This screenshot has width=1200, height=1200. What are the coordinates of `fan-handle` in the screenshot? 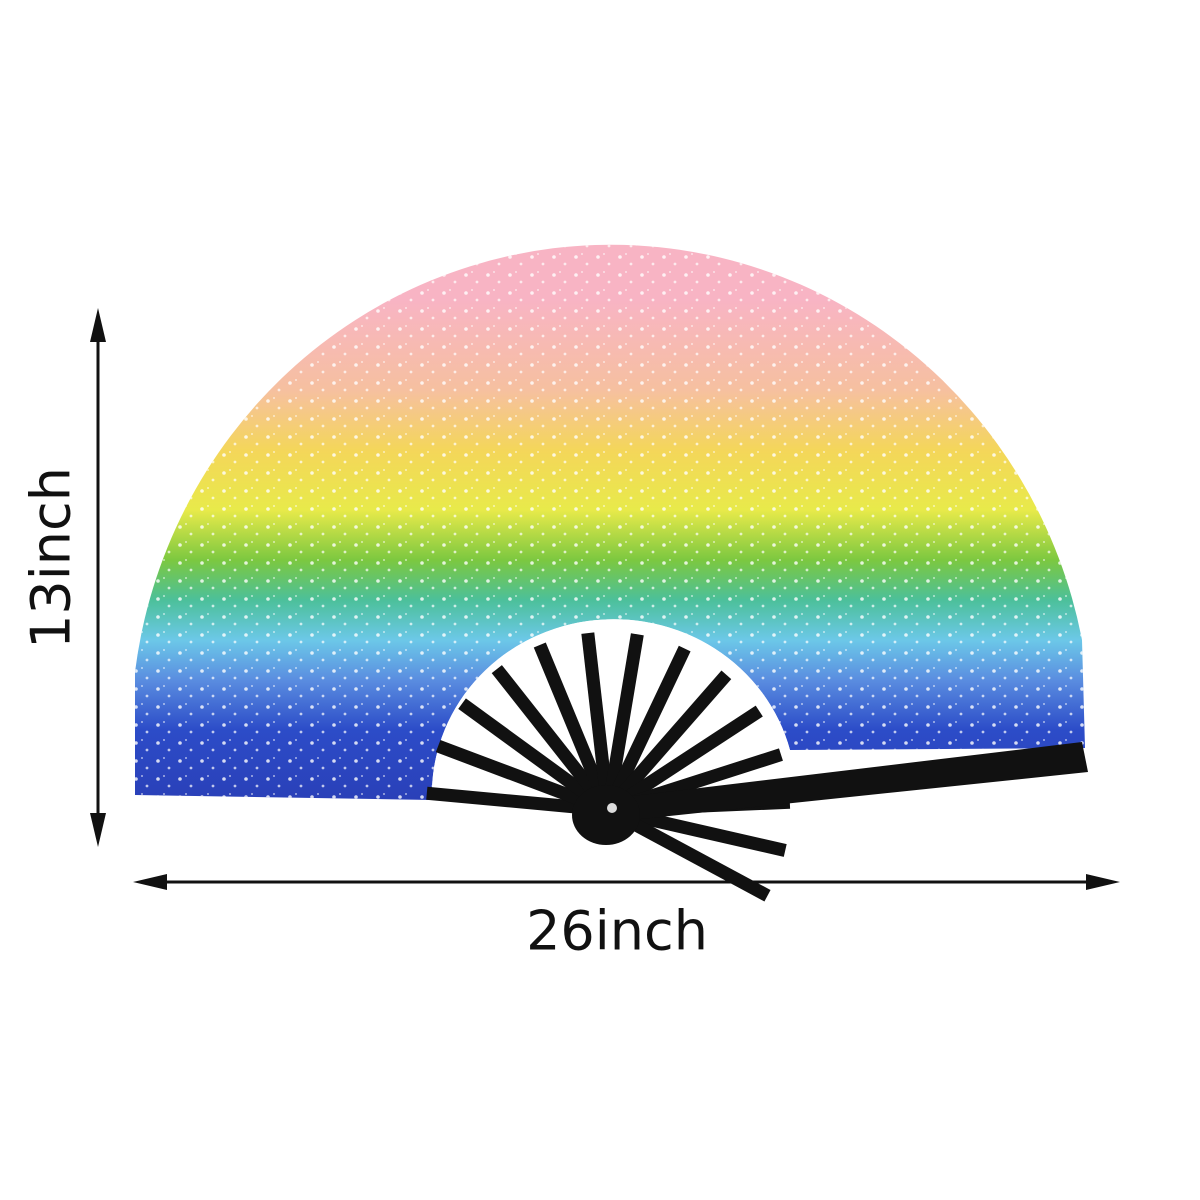 It's located at (844, 782).